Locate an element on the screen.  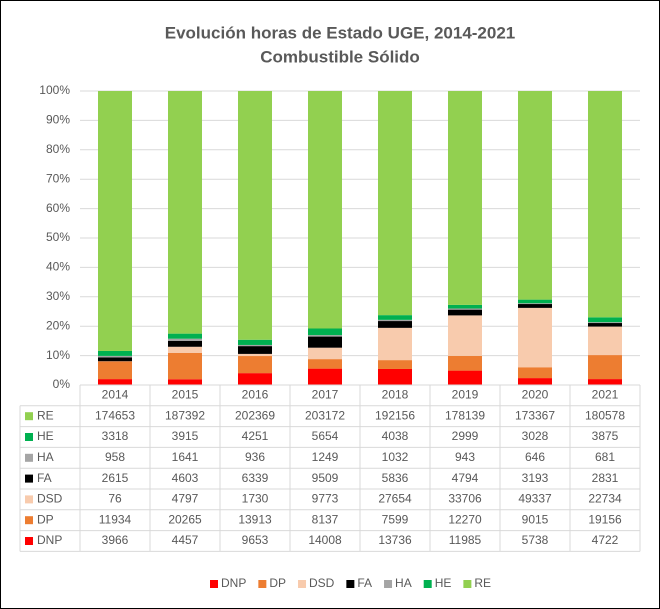
table-row-label: HE is located at coordinates (45, 436).